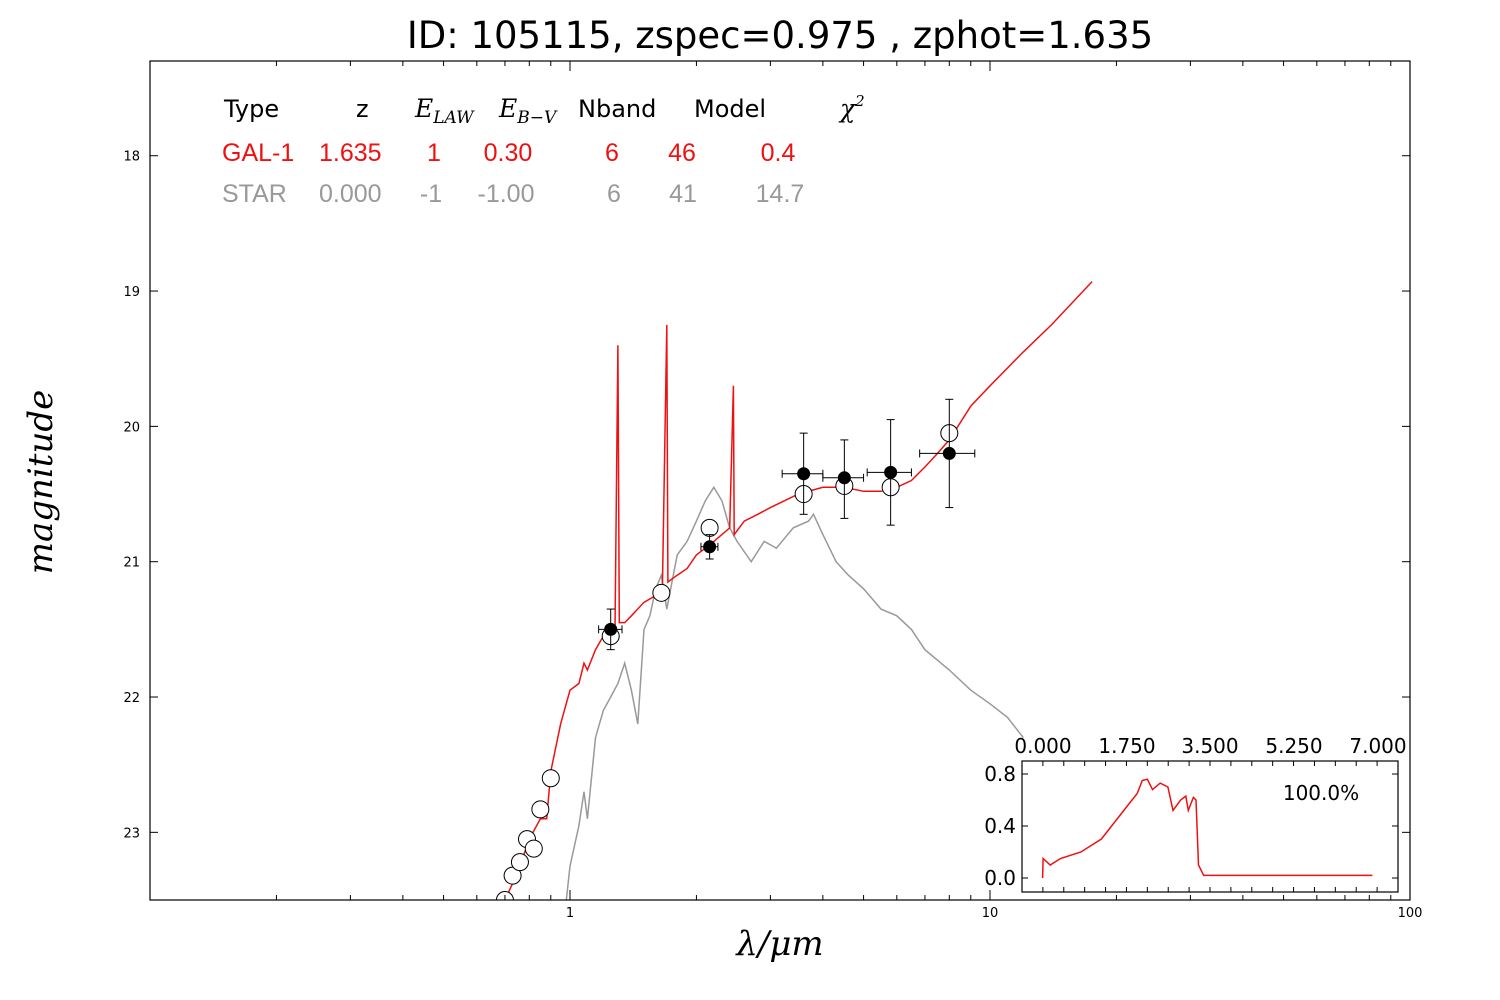  I want to click on inset-y-tick-label: 0.4, so click(1000, 826).